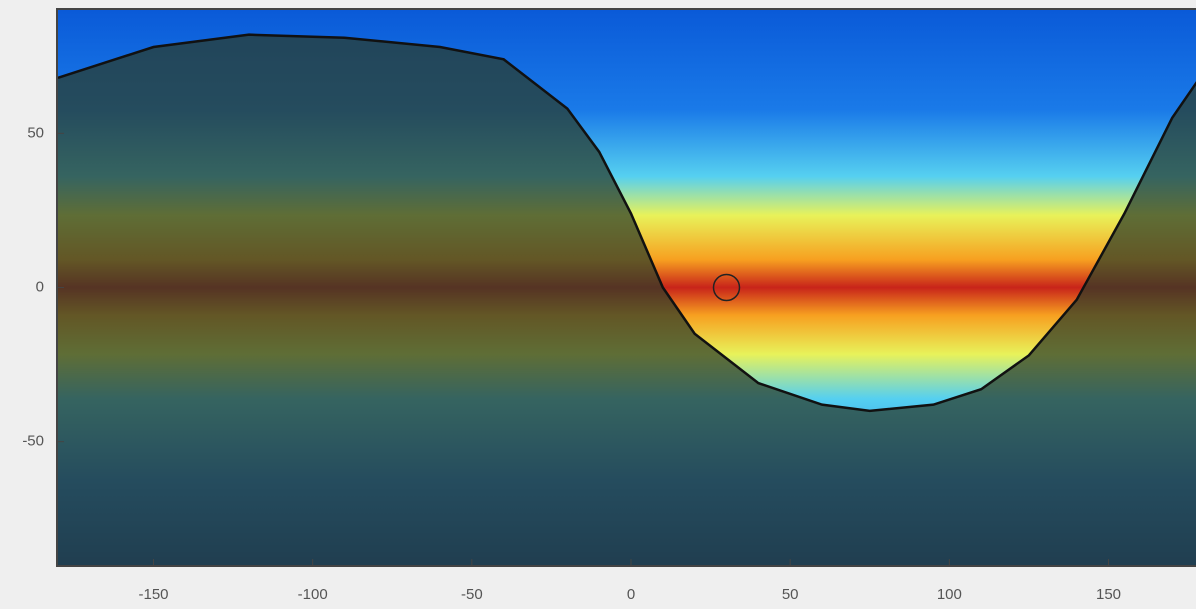 This screenshot has width=1196, height=609. What do you see at coordinates (153, 594) in the screenshot?
I see `x-tick-label: -150` at bounding box center [153, 594].